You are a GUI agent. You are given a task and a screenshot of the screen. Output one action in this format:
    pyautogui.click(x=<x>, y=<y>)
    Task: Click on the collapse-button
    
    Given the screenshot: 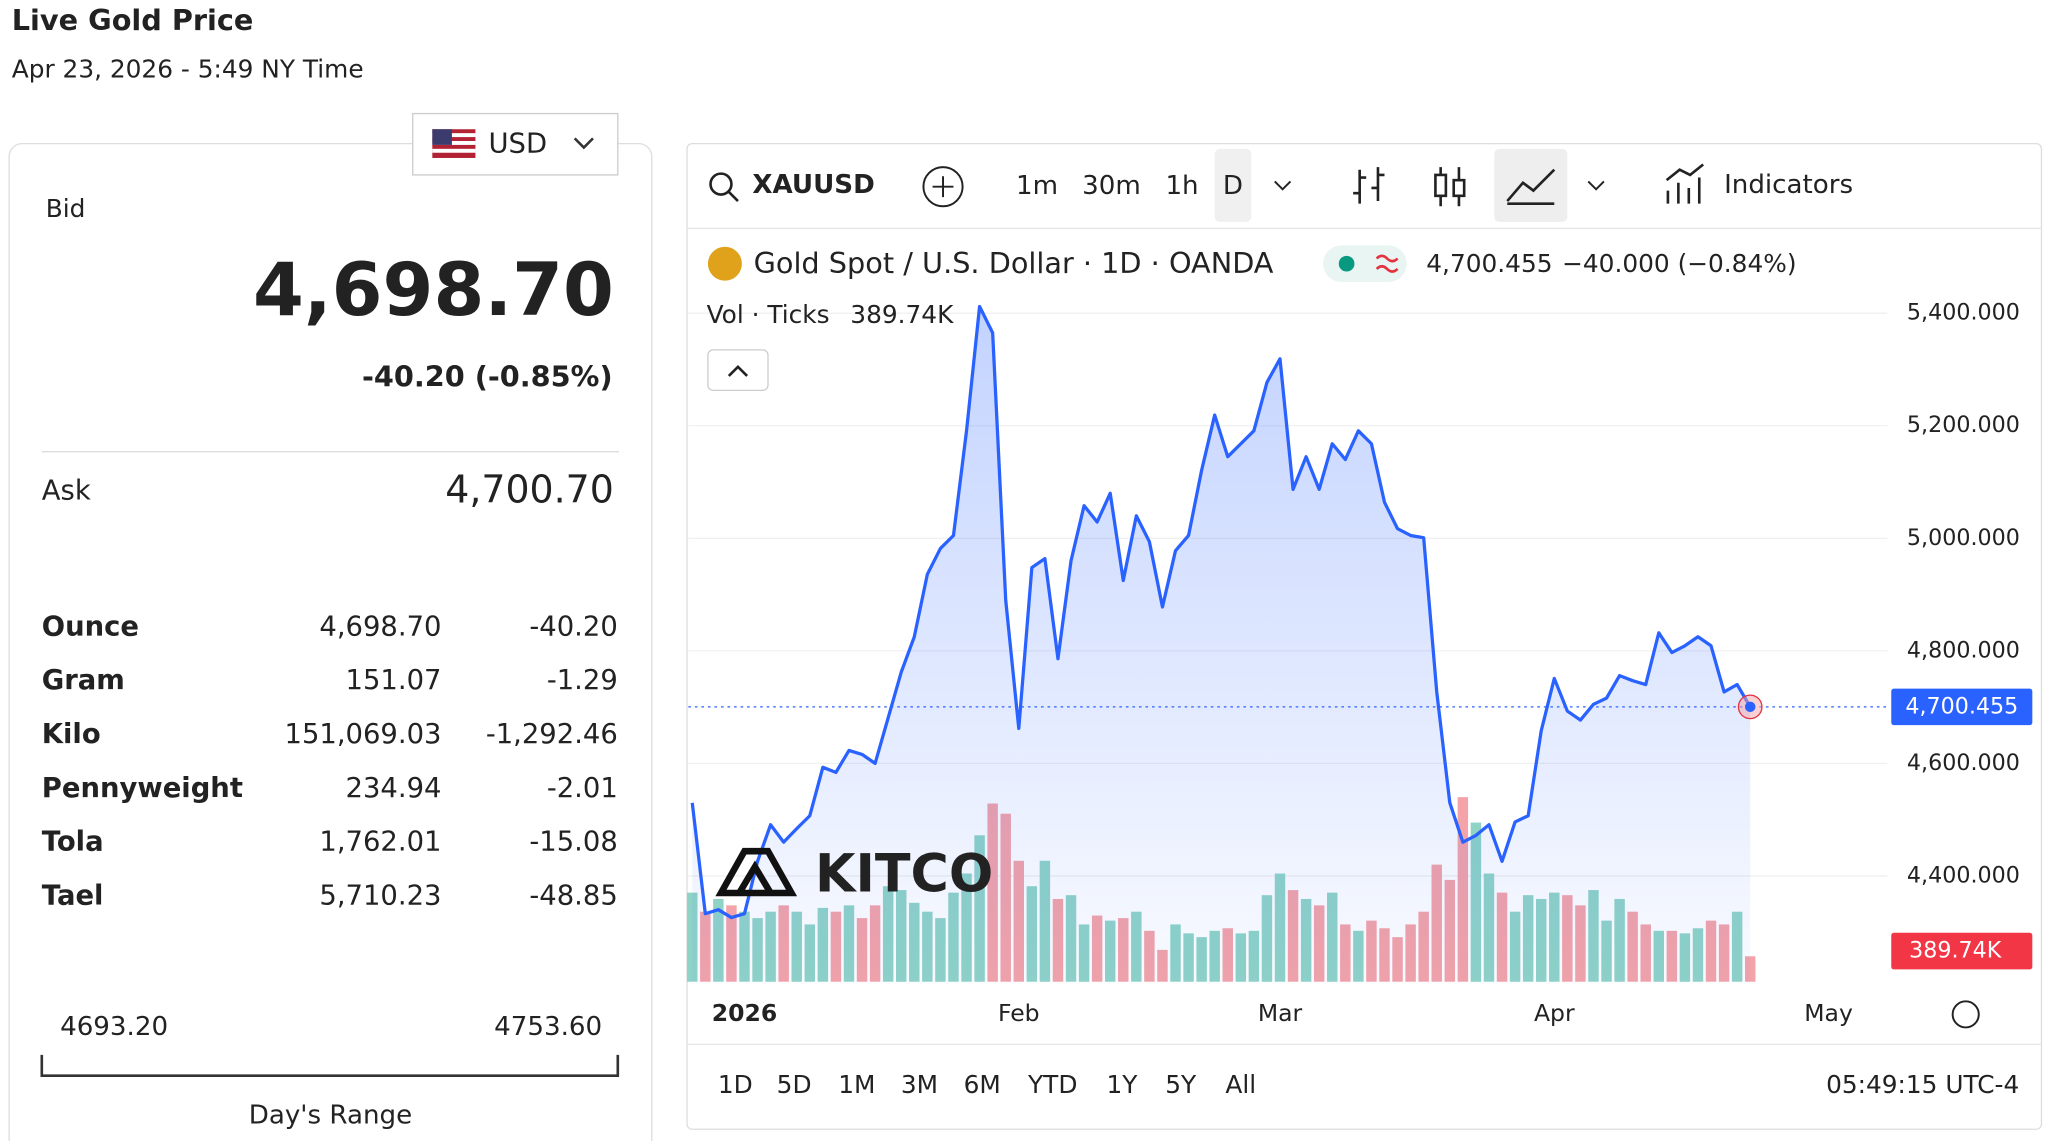 What is the action you would take?
    pyautogui.click(x=738, y=370)
    